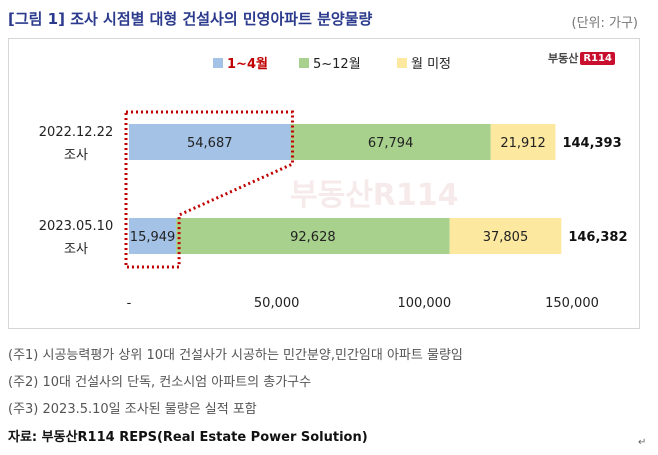 This screenshot has height=455, width=658. What do you see at coordinates (160, 382) in the screenshot?
I see `note-2: (주2) 10대 건설사의 단독, 컨소시엄 아파트의 총가구수` at bounding box center [160, 382].